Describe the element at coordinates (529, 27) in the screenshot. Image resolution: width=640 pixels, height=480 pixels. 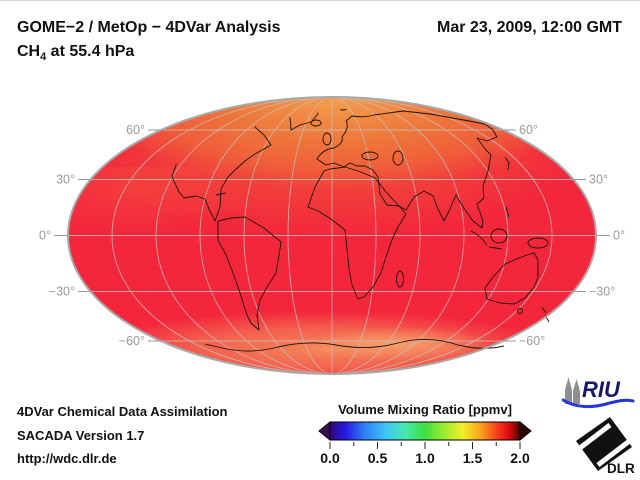
I see `timestamp: Mar 23, 2009, 12:00 GMT` at that location.